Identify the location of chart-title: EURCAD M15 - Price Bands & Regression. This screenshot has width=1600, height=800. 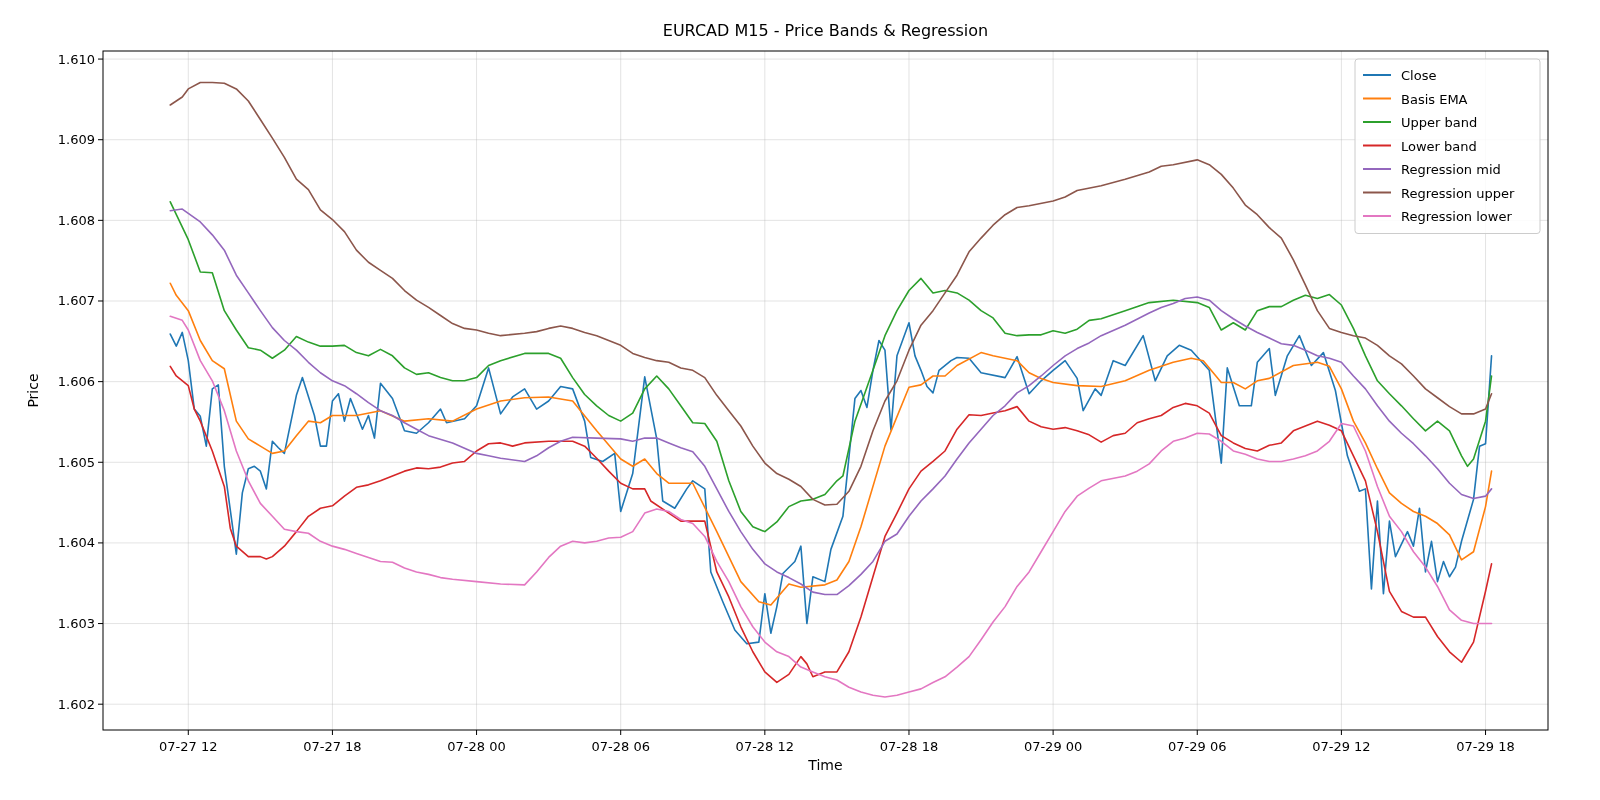
(825, 30).